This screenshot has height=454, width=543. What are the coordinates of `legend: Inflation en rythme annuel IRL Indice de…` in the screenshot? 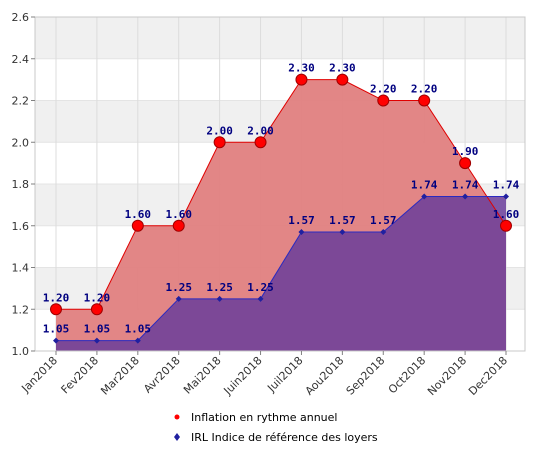 It's located at (276, 427).